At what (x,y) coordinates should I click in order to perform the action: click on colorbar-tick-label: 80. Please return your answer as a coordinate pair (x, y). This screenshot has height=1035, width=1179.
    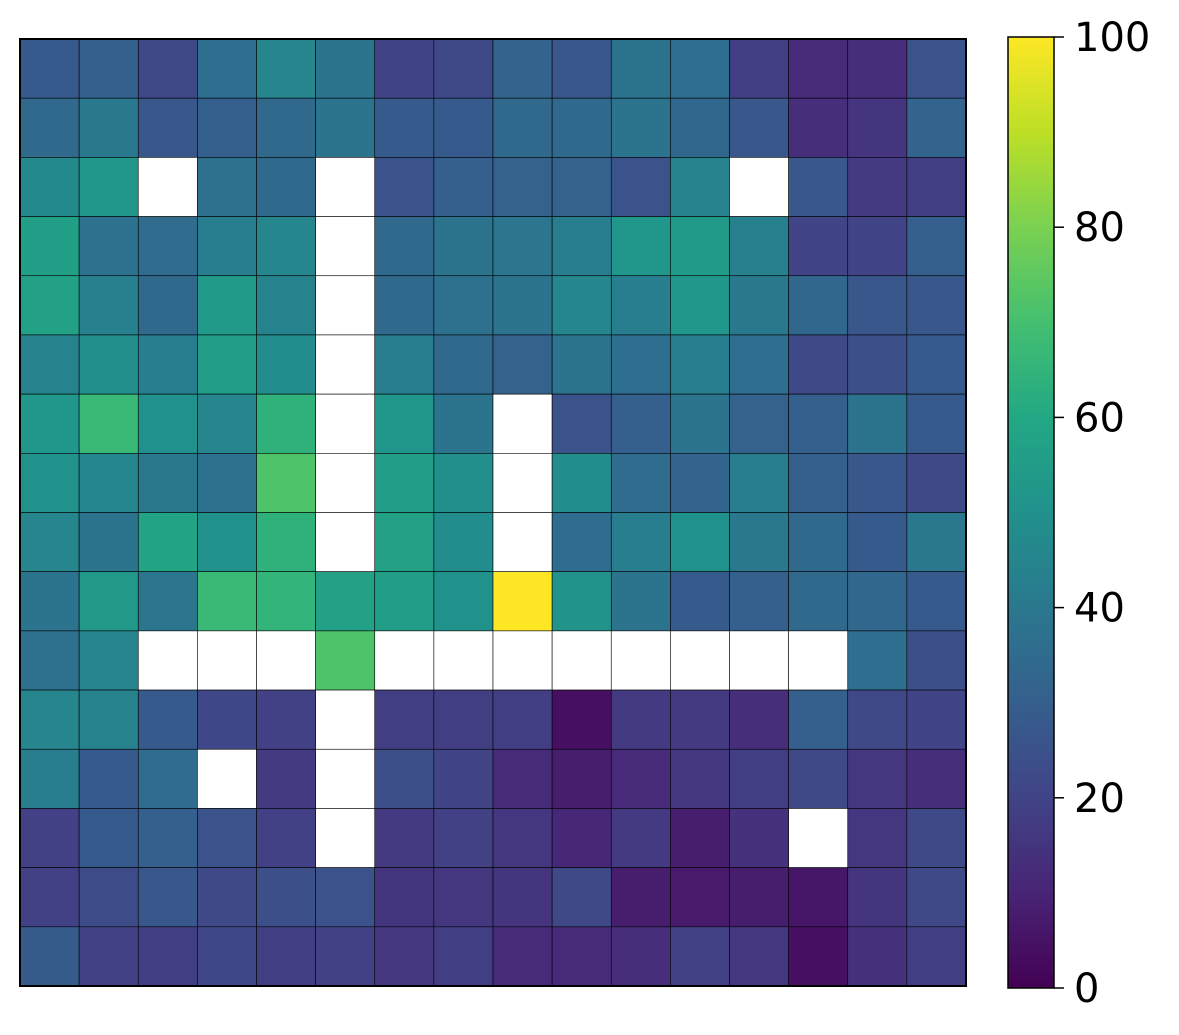
    Looking at the image, I should click on (1099, 228).